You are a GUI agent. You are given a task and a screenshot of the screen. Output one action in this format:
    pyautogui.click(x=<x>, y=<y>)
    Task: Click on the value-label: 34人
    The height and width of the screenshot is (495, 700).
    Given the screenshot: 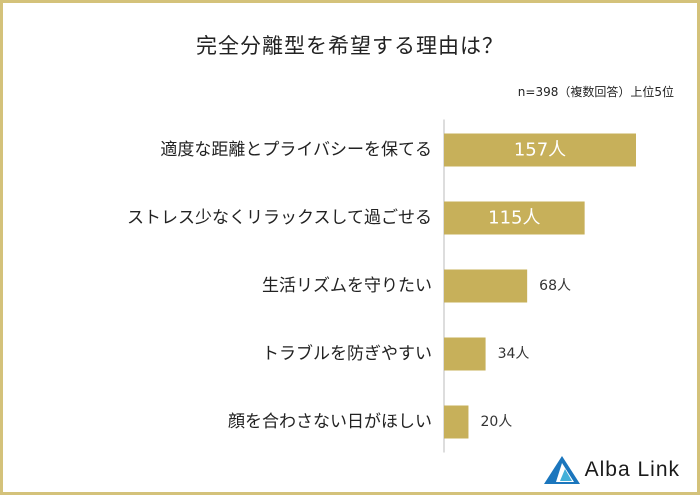 What is the action you would take?
    pyautogui.click(x=514, y=354)
    